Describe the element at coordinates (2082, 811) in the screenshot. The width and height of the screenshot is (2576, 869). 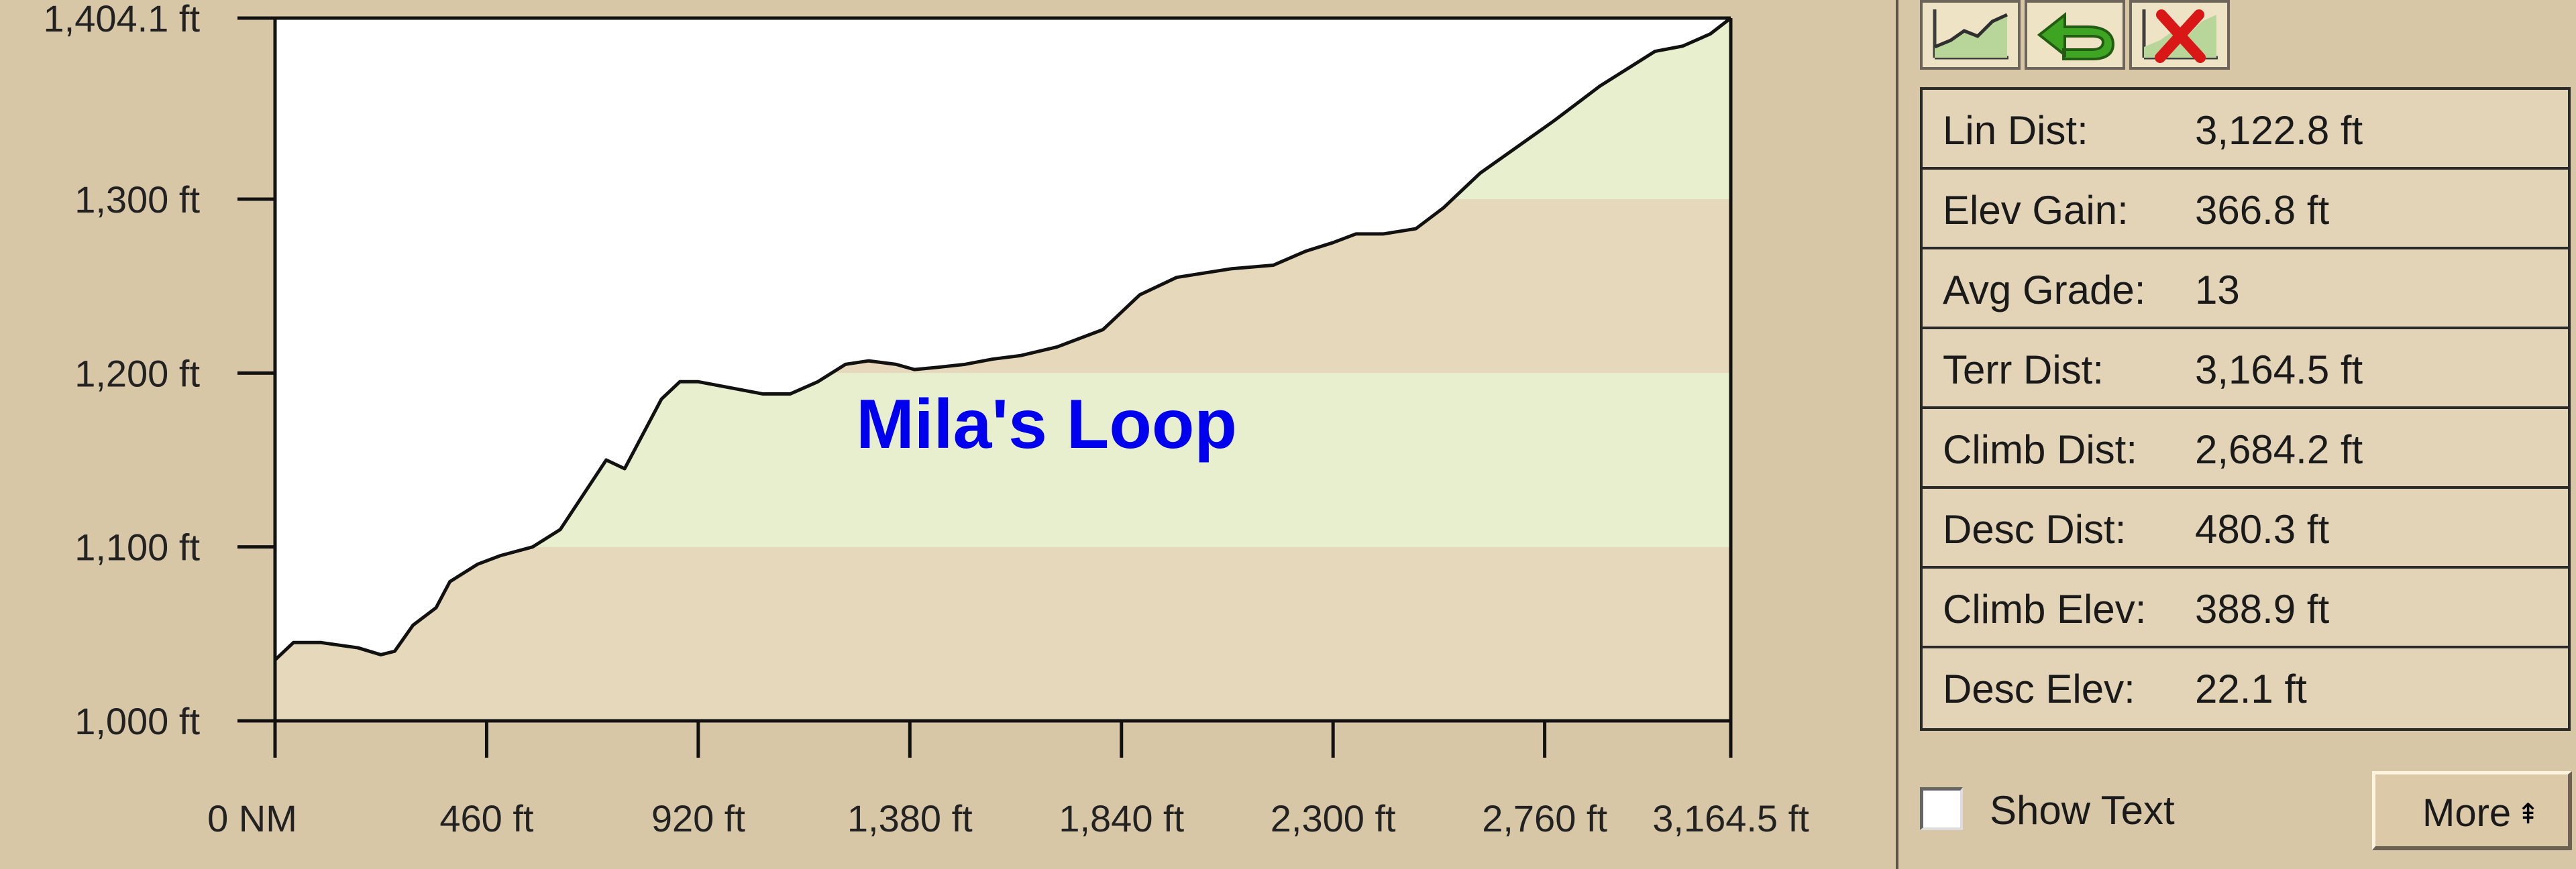
I see `show-text-label: Show Text` at that location.